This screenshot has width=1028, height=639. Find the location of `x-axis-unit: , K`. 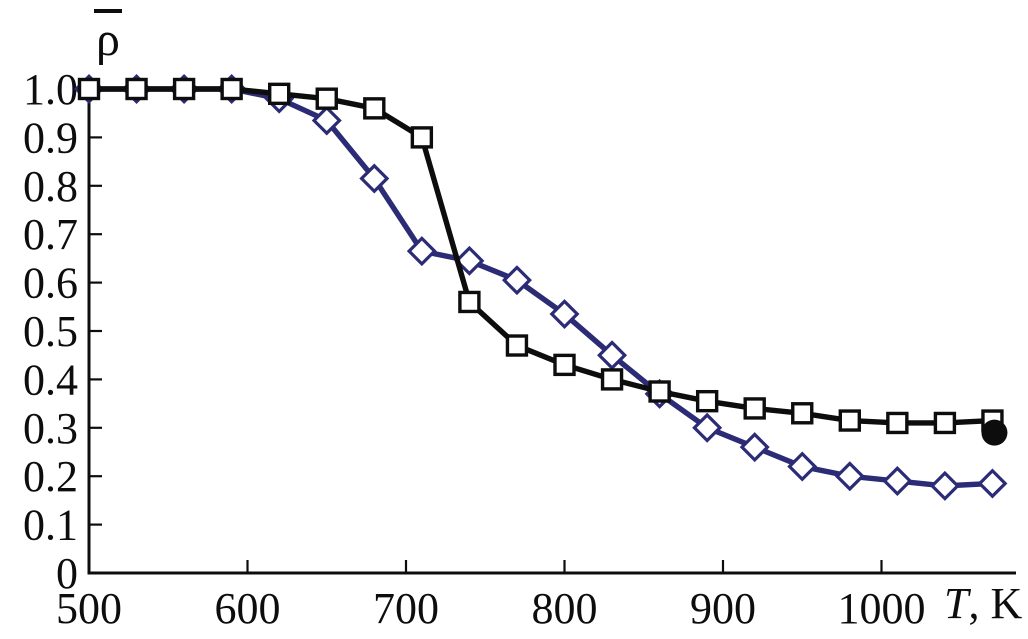

x-axis-unit: , K is located at coordinates (995, 603).